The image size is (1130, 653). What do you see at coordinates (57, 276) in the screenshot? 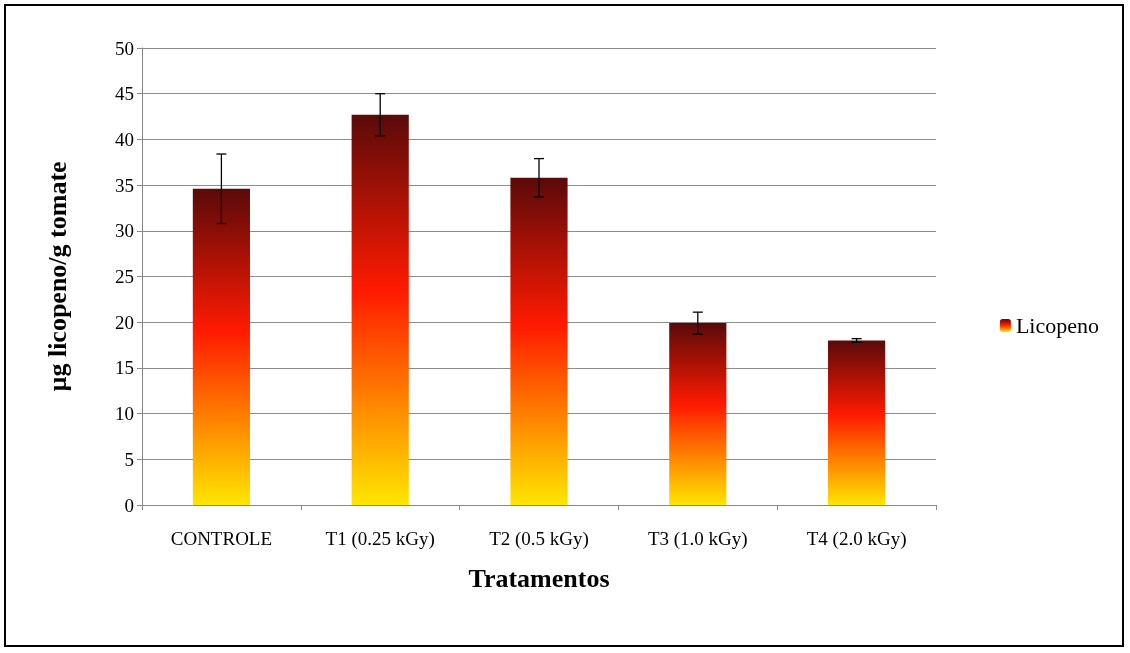
I see `y-axis-title: µg licopeno/g tomate` at bounding box center [57, 276].